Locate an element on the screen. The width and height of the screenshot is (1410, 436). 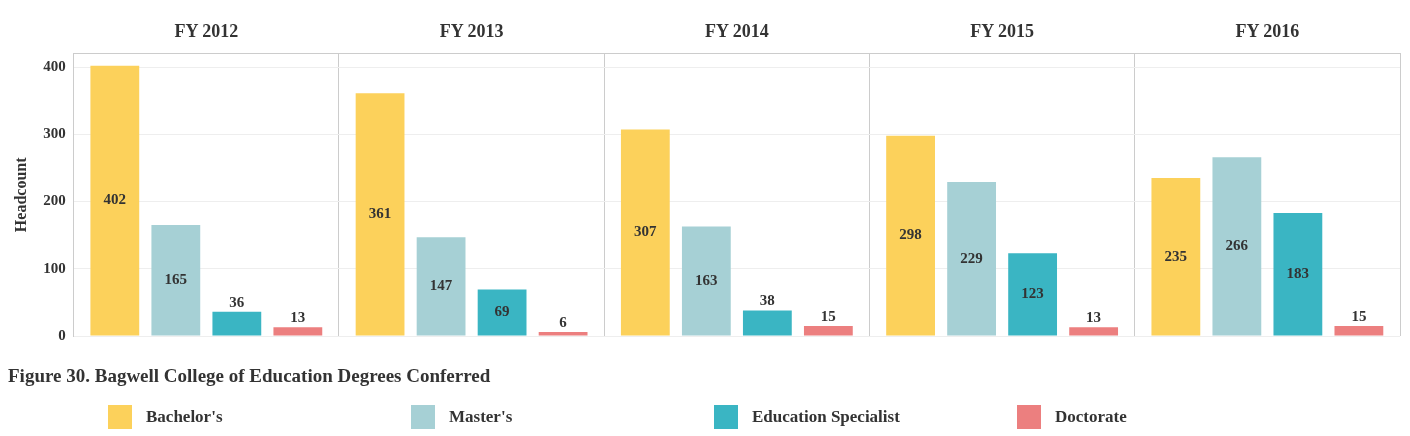
data-label: 36 is located at coordinates (237, 301).